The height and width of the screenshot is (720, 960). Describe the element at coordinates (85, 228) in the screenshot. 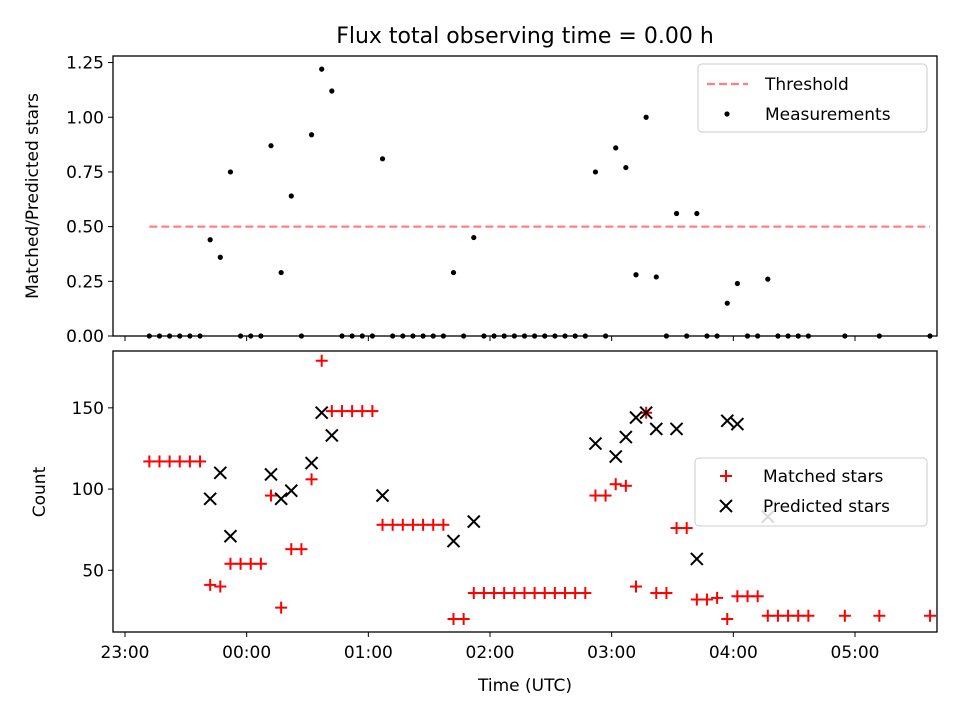

I see `ratio-ytick-label: 0.50` at that location.